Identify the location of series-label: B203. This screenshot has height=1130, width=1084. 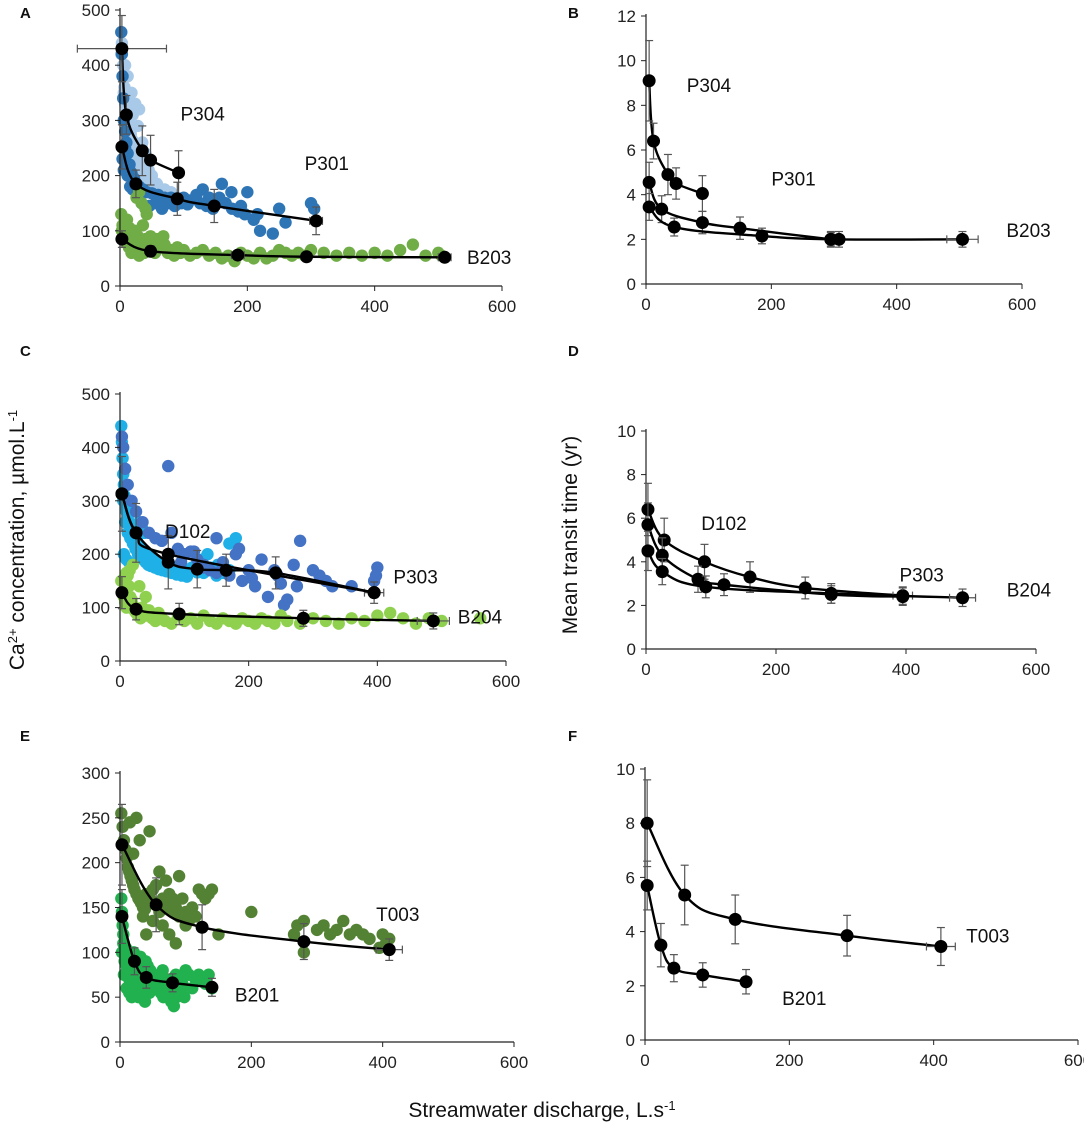
(1028, 231).